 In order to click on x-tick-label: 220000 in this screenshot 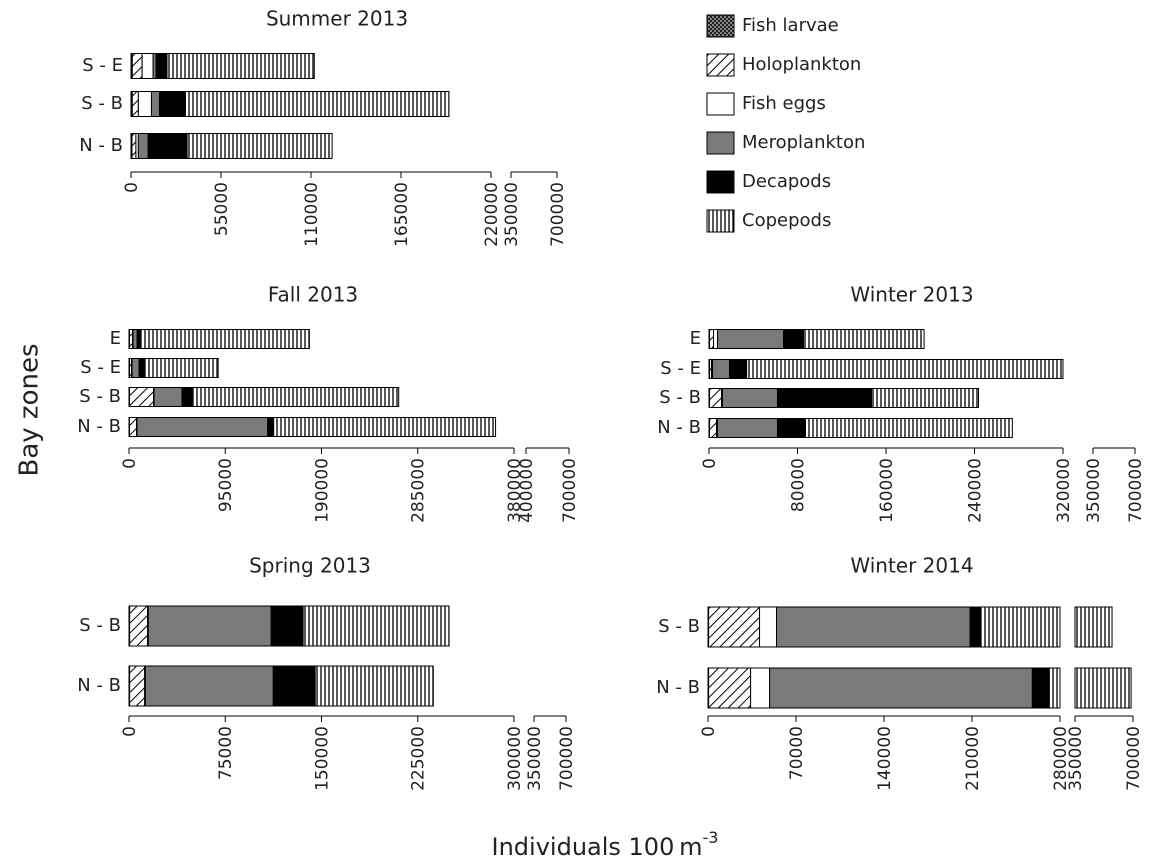, I will do `click(492, 214)`.